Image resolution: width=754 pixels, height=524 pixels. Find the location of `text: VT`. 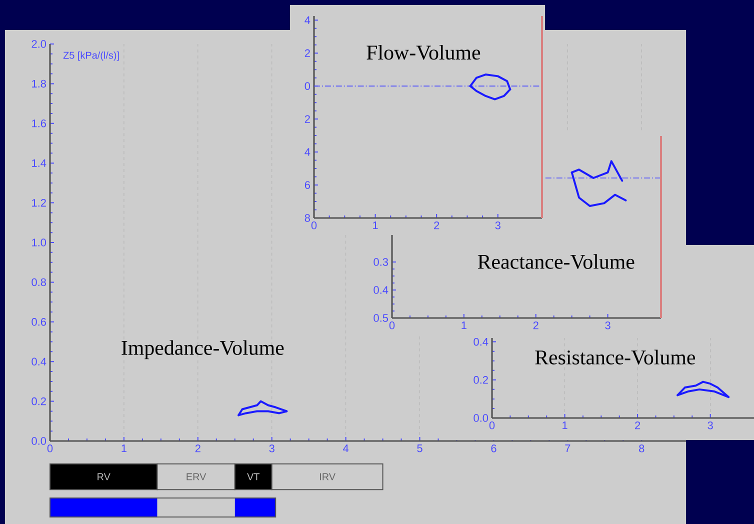

text: VT is located at coordinates (253, 476).